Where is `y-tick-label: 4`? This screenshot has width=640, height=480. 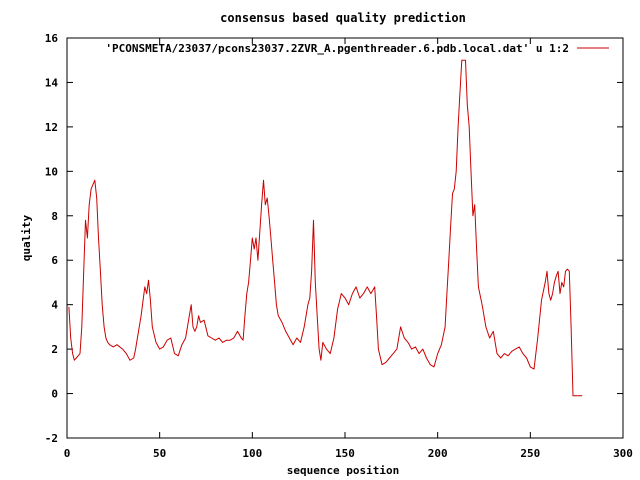
y-tick-label: 4 is located at coordinates (54, 305).